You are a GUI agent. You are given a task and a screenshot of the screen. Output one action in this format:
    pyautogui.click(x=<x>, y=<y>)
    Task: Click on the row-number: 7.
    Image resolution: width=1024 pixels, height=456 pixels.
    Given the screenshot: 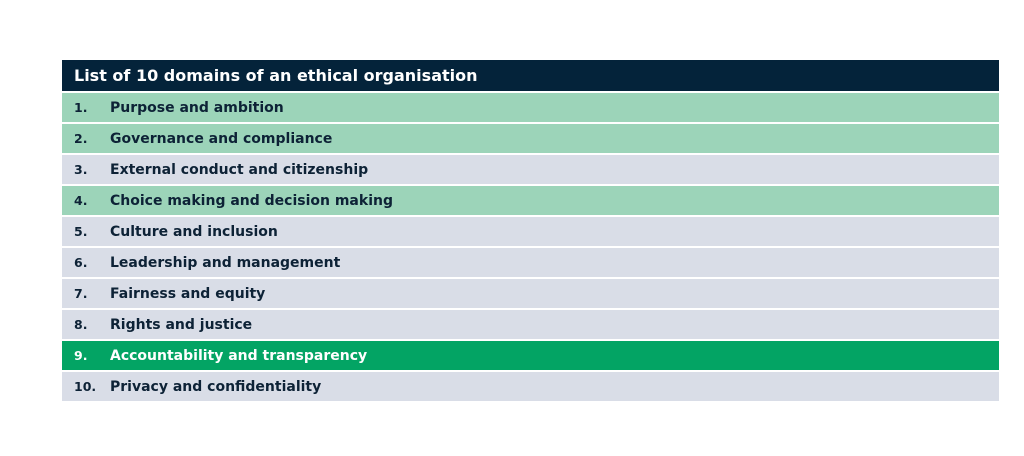 What is the action you would take?
    pyautogui.click(x=81, y=293)
    